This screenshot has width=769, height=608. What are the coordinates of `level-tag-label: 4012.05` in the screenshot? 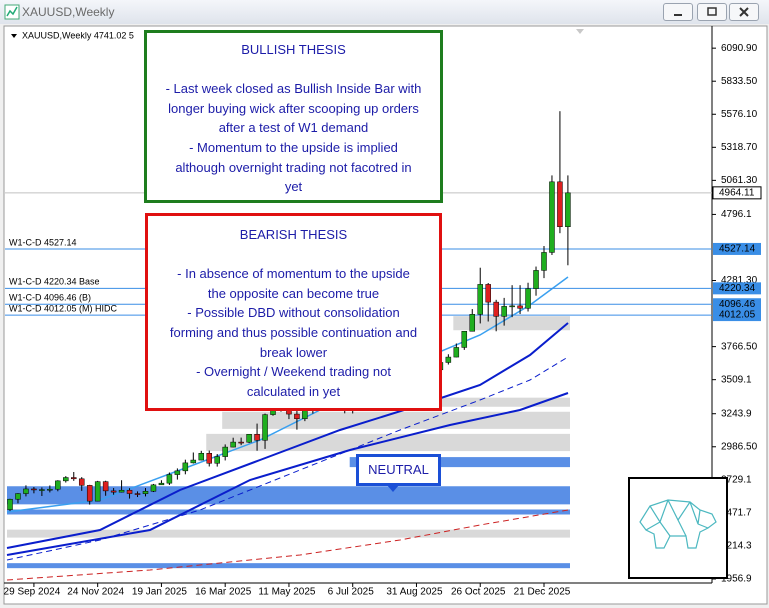 It's located at (737, 315).